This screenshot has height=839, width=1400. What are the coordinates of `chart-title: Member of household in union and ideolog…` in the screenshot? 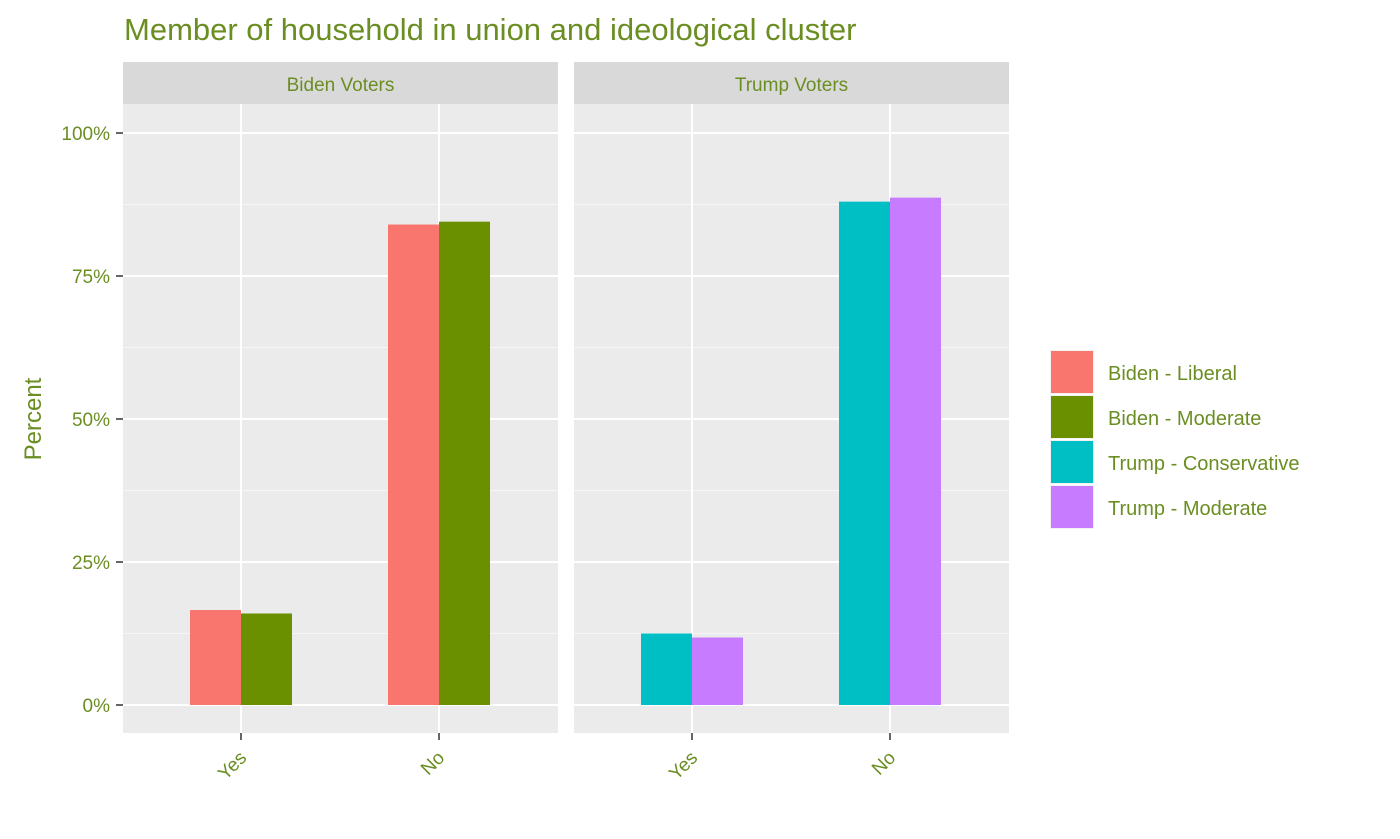 It's located at (490, 29).